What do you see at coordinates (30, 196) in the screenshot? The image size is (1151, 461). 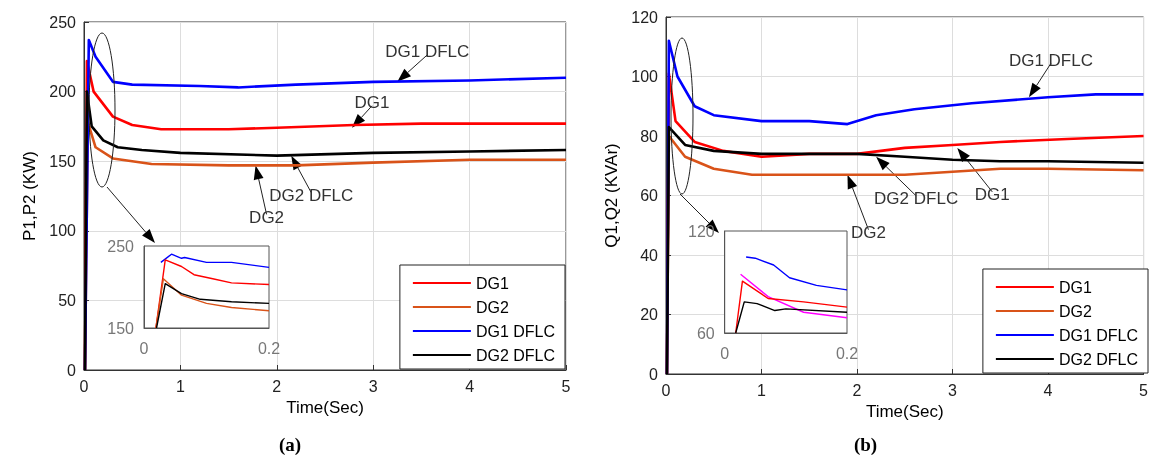 I see `y-axis-title: P1,P2 (KW)` at bounding box center [30, 196].